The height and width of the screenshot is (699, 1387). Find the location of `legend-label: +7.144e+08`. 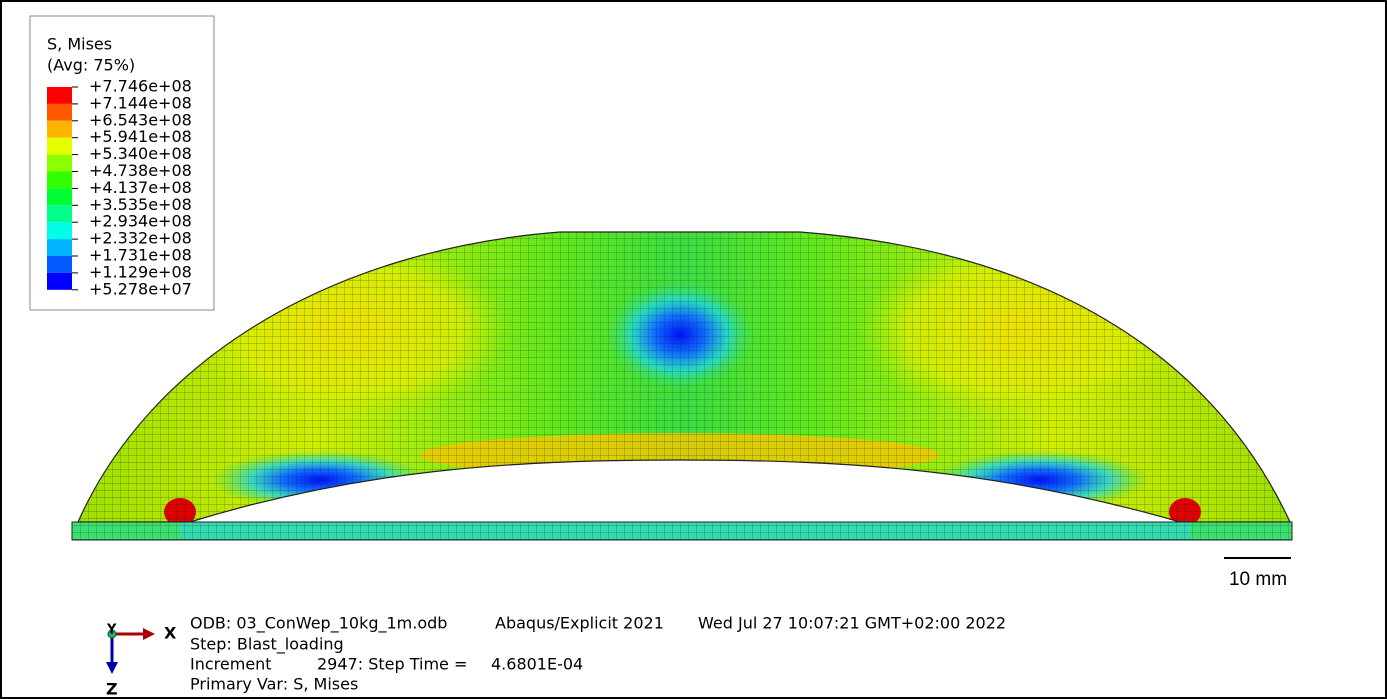

legend-label: +7.144e+08 is located at coordinates (140, 102).